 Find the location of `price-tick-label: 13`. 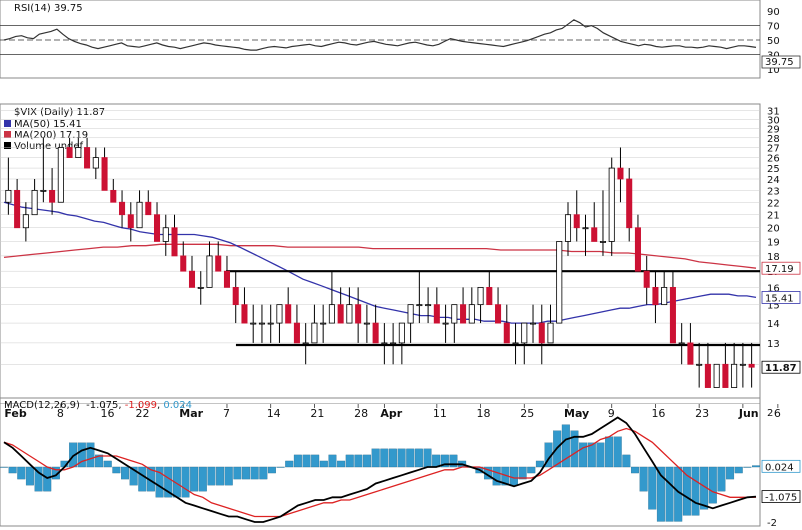

price-tick-label: 13 is located at coordinates (773, 344).